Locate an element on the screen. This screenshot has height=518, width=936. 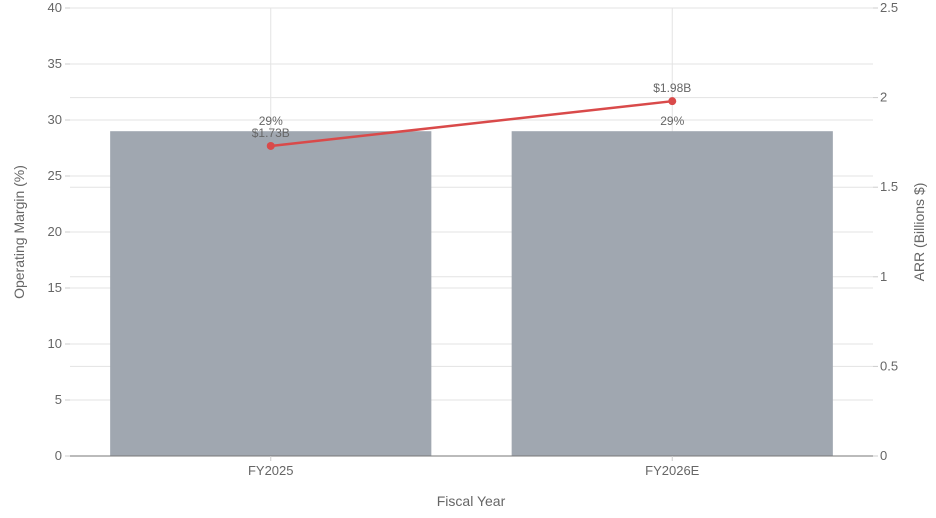
x-tick-label: FY2025 is located at coordinates (271, 470).